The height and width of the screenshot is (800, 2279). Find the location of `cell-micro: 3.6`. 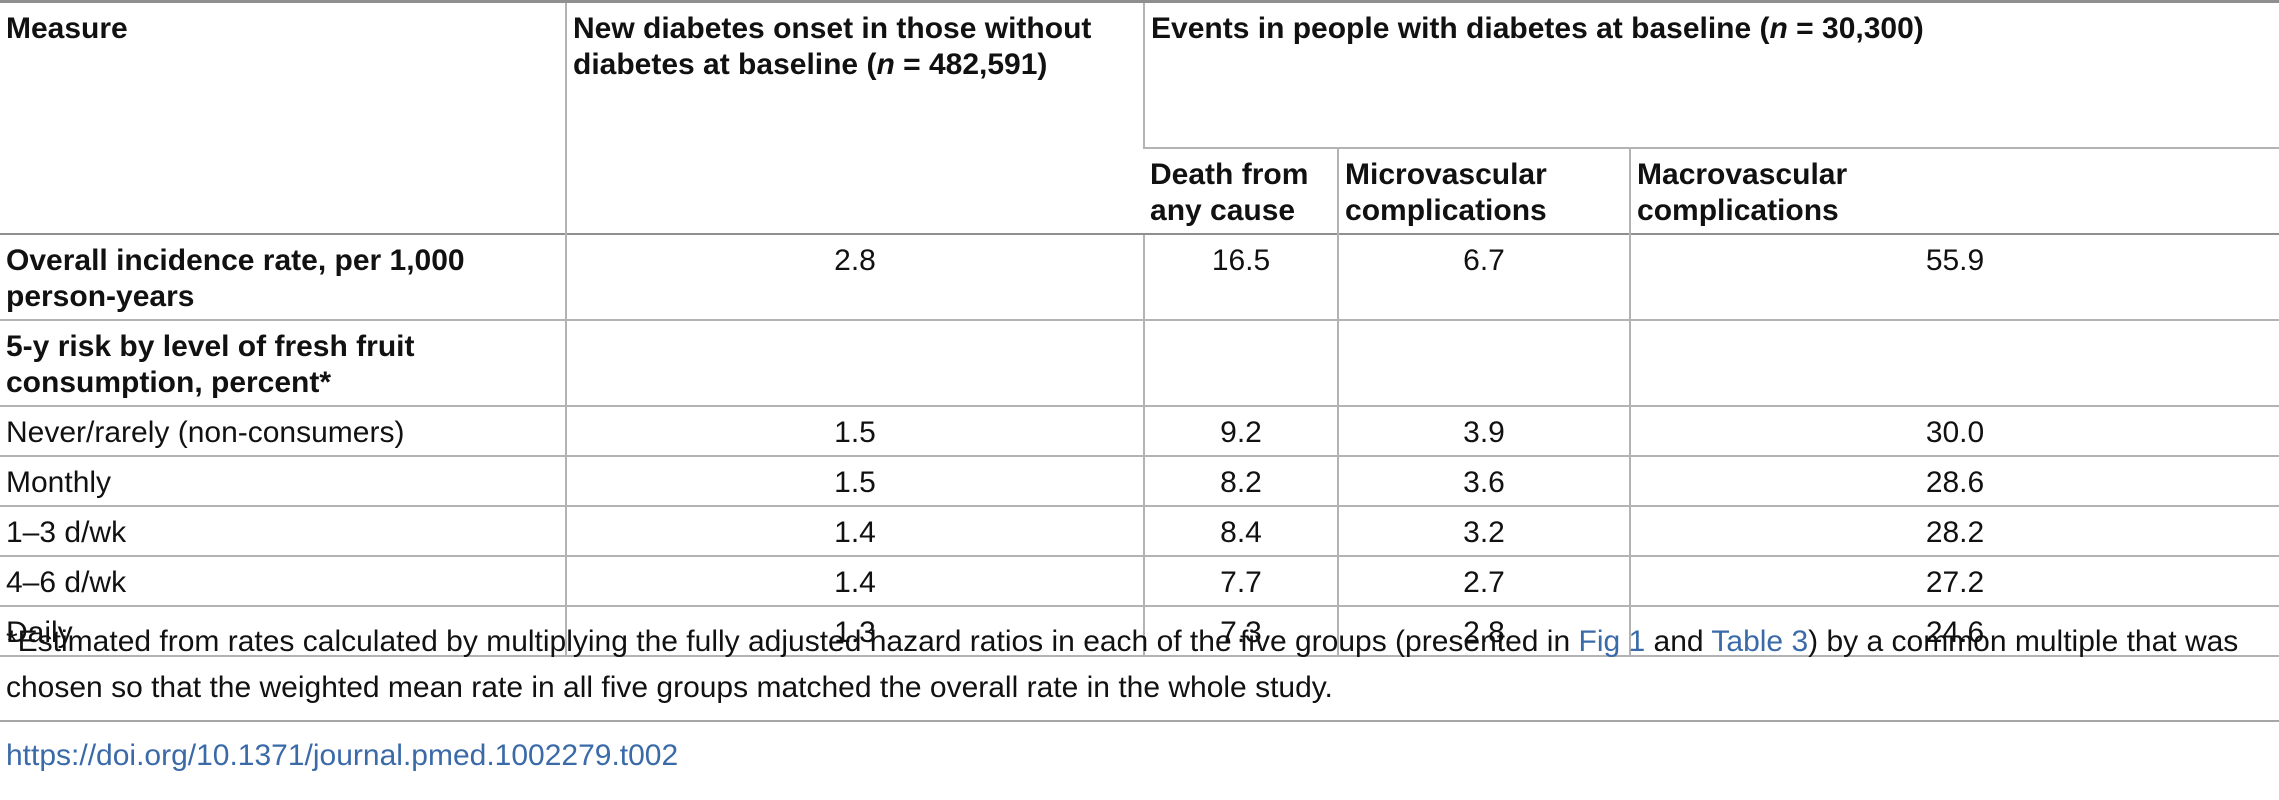

cell-micro: 3.6 is located at coordinates (1484, 480).